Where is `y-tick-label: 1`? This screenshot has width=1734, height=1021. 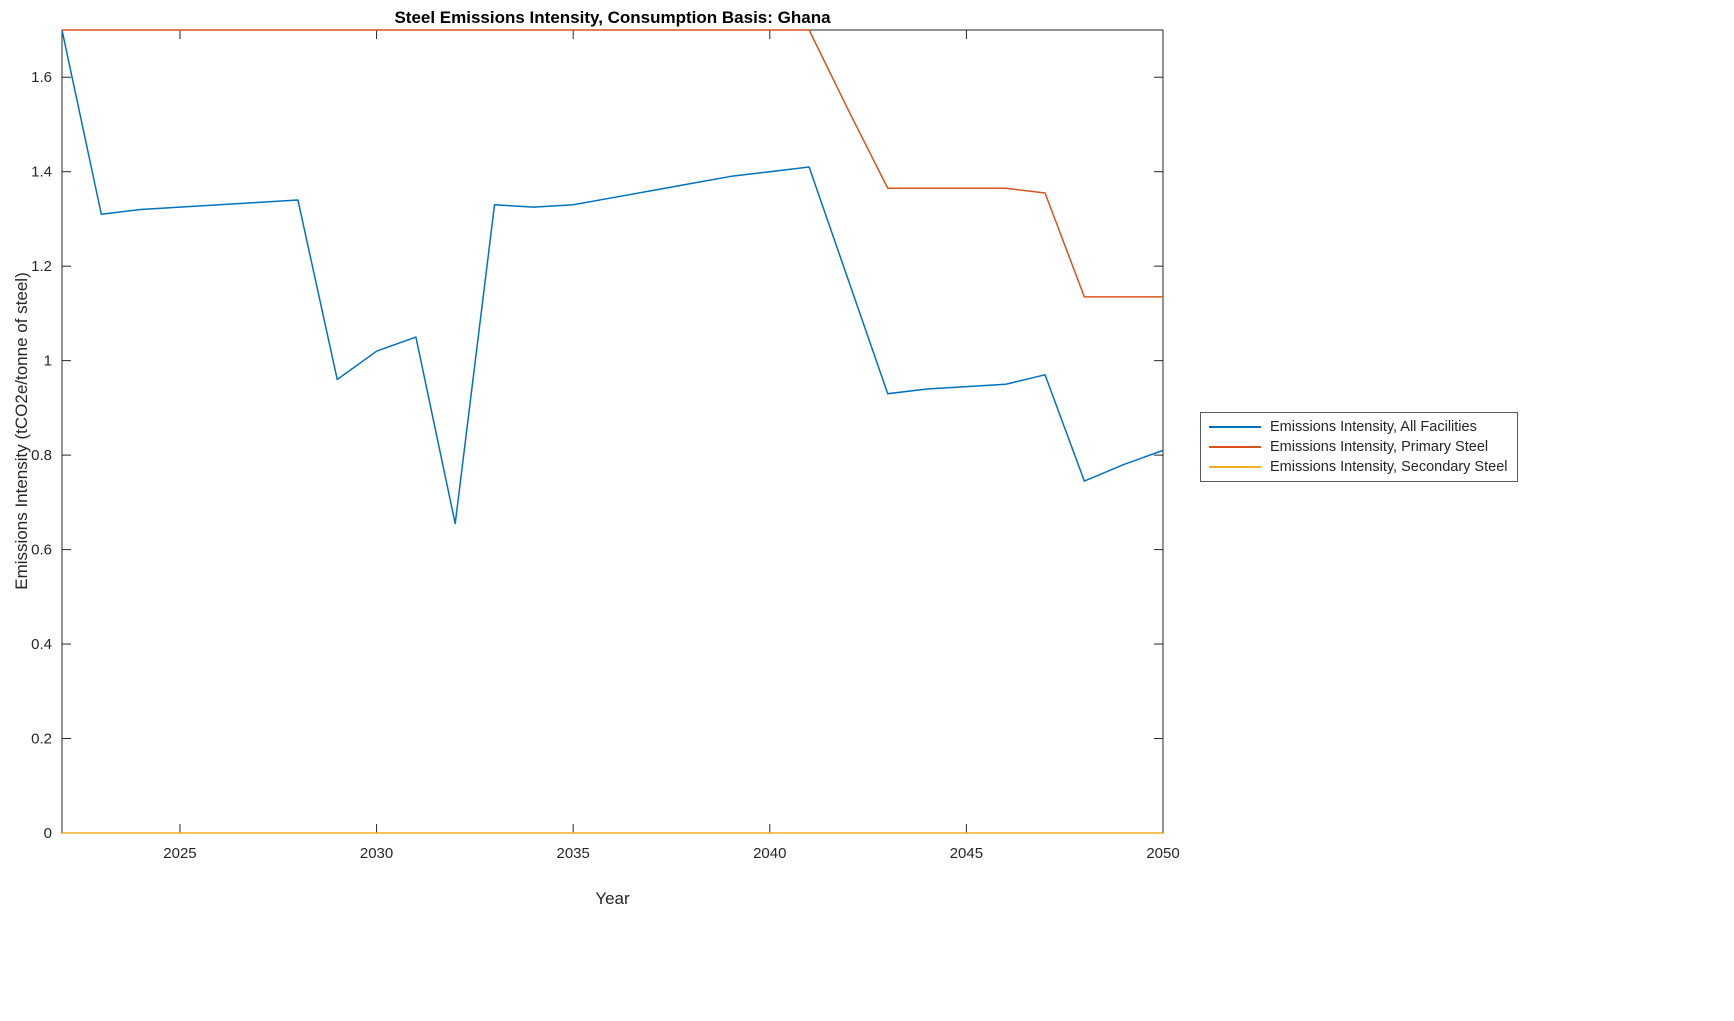 y-tick-label: 1 is located at coordinates (48, 361).